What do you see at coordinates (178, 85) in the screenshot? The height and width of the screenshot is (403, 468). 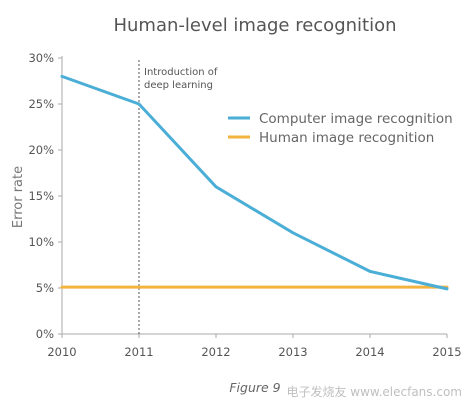 I see `annotation-text: deep learning` at bounding box center [178, 85].